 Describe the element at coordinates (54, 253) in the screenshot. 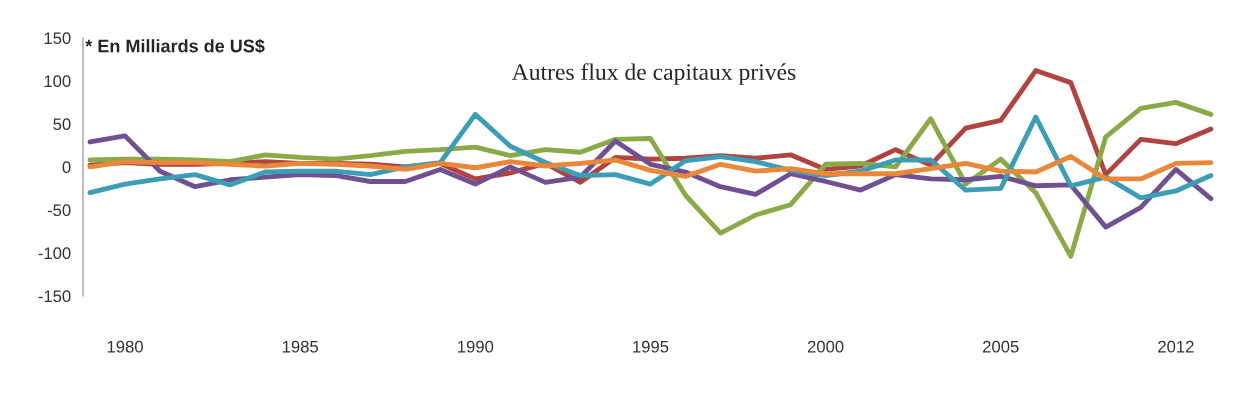

I see `y-tick-label: -100` at that location.